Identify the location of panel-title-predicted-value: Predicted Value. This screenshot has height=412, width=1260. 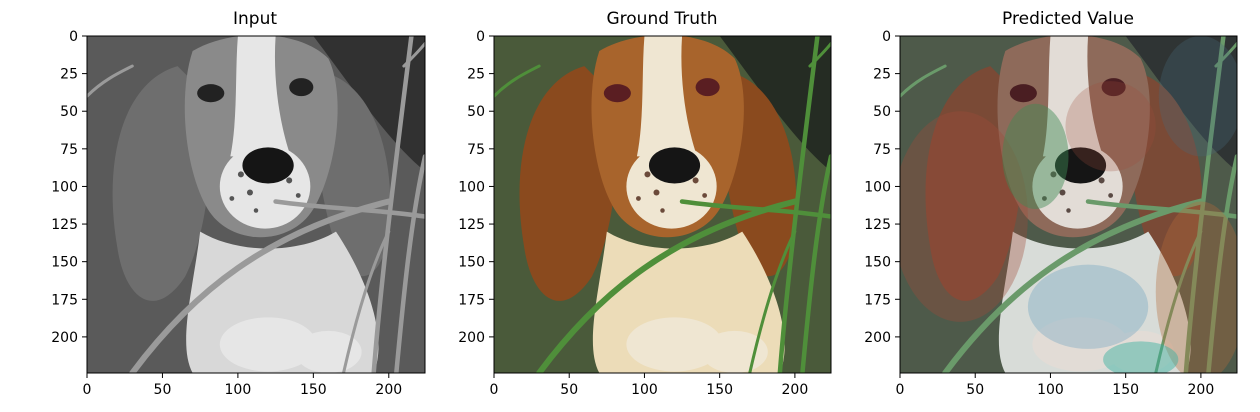
(1068, 19).